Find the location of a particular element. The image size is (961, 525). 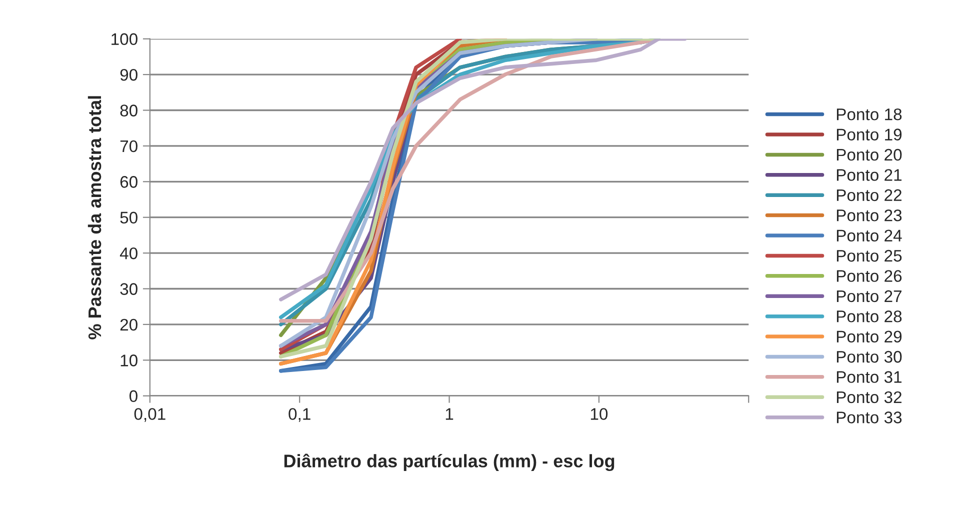

legend-label: Ponto 25 is located at coordinates (869, 256).